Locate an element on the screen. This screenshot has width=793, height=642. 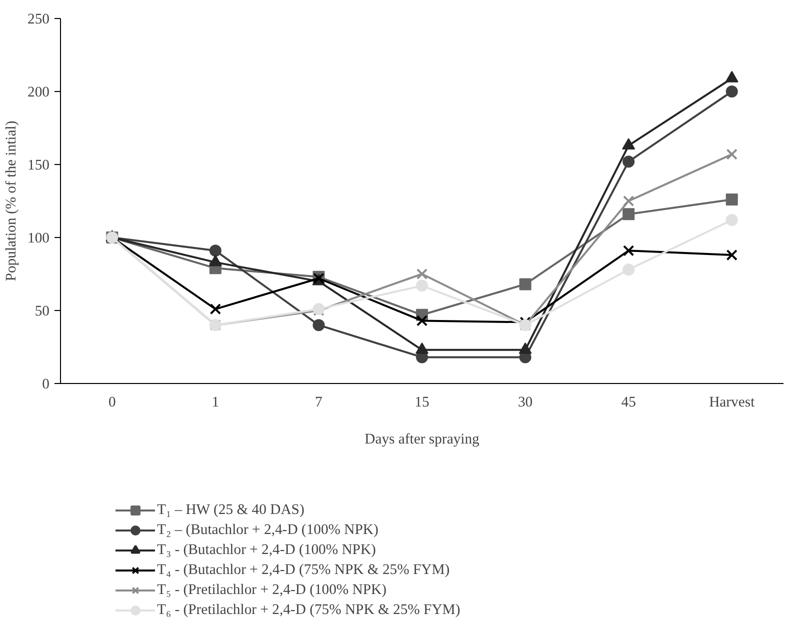
y-axis-title: Population (% of the intial) is located at coordinates (12, 201).